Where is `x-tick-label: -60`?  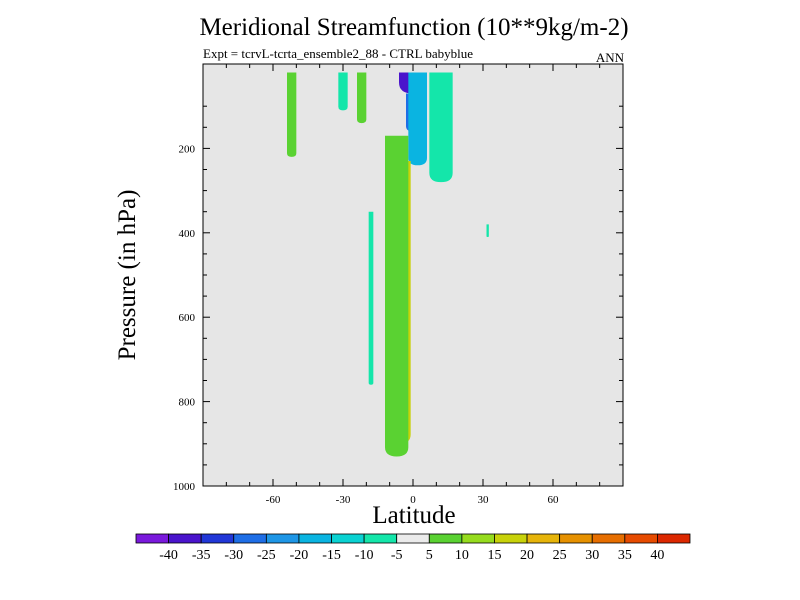 x-tick-label: -60 is located at coordinates (273, 500).